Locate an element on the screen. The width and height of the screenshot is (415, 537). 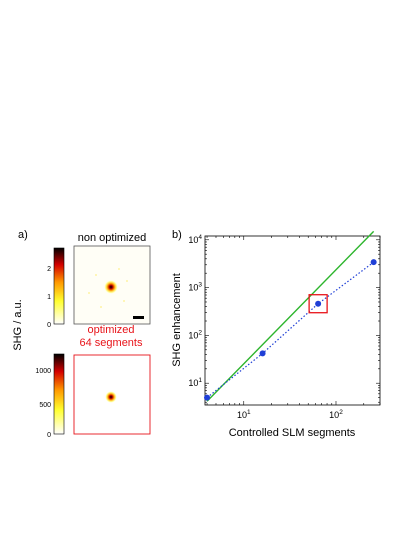
top-focal-spot is located at coordinates (111, 287).